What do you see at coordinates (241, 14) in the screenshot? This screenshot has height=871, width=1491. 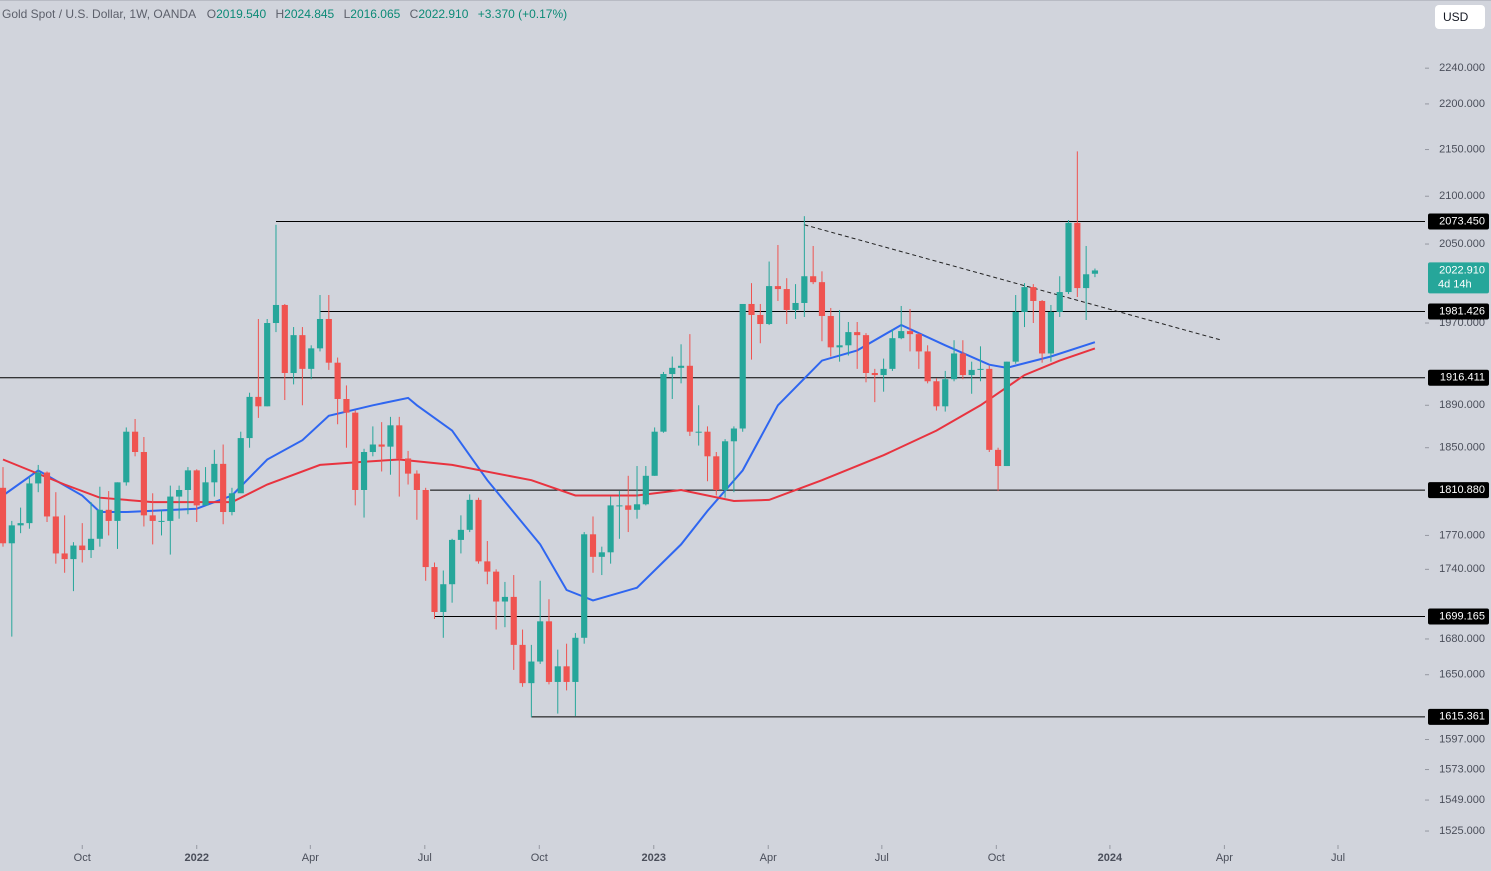 I see `field-value: 2019.540` at bounding box center [241, 14].